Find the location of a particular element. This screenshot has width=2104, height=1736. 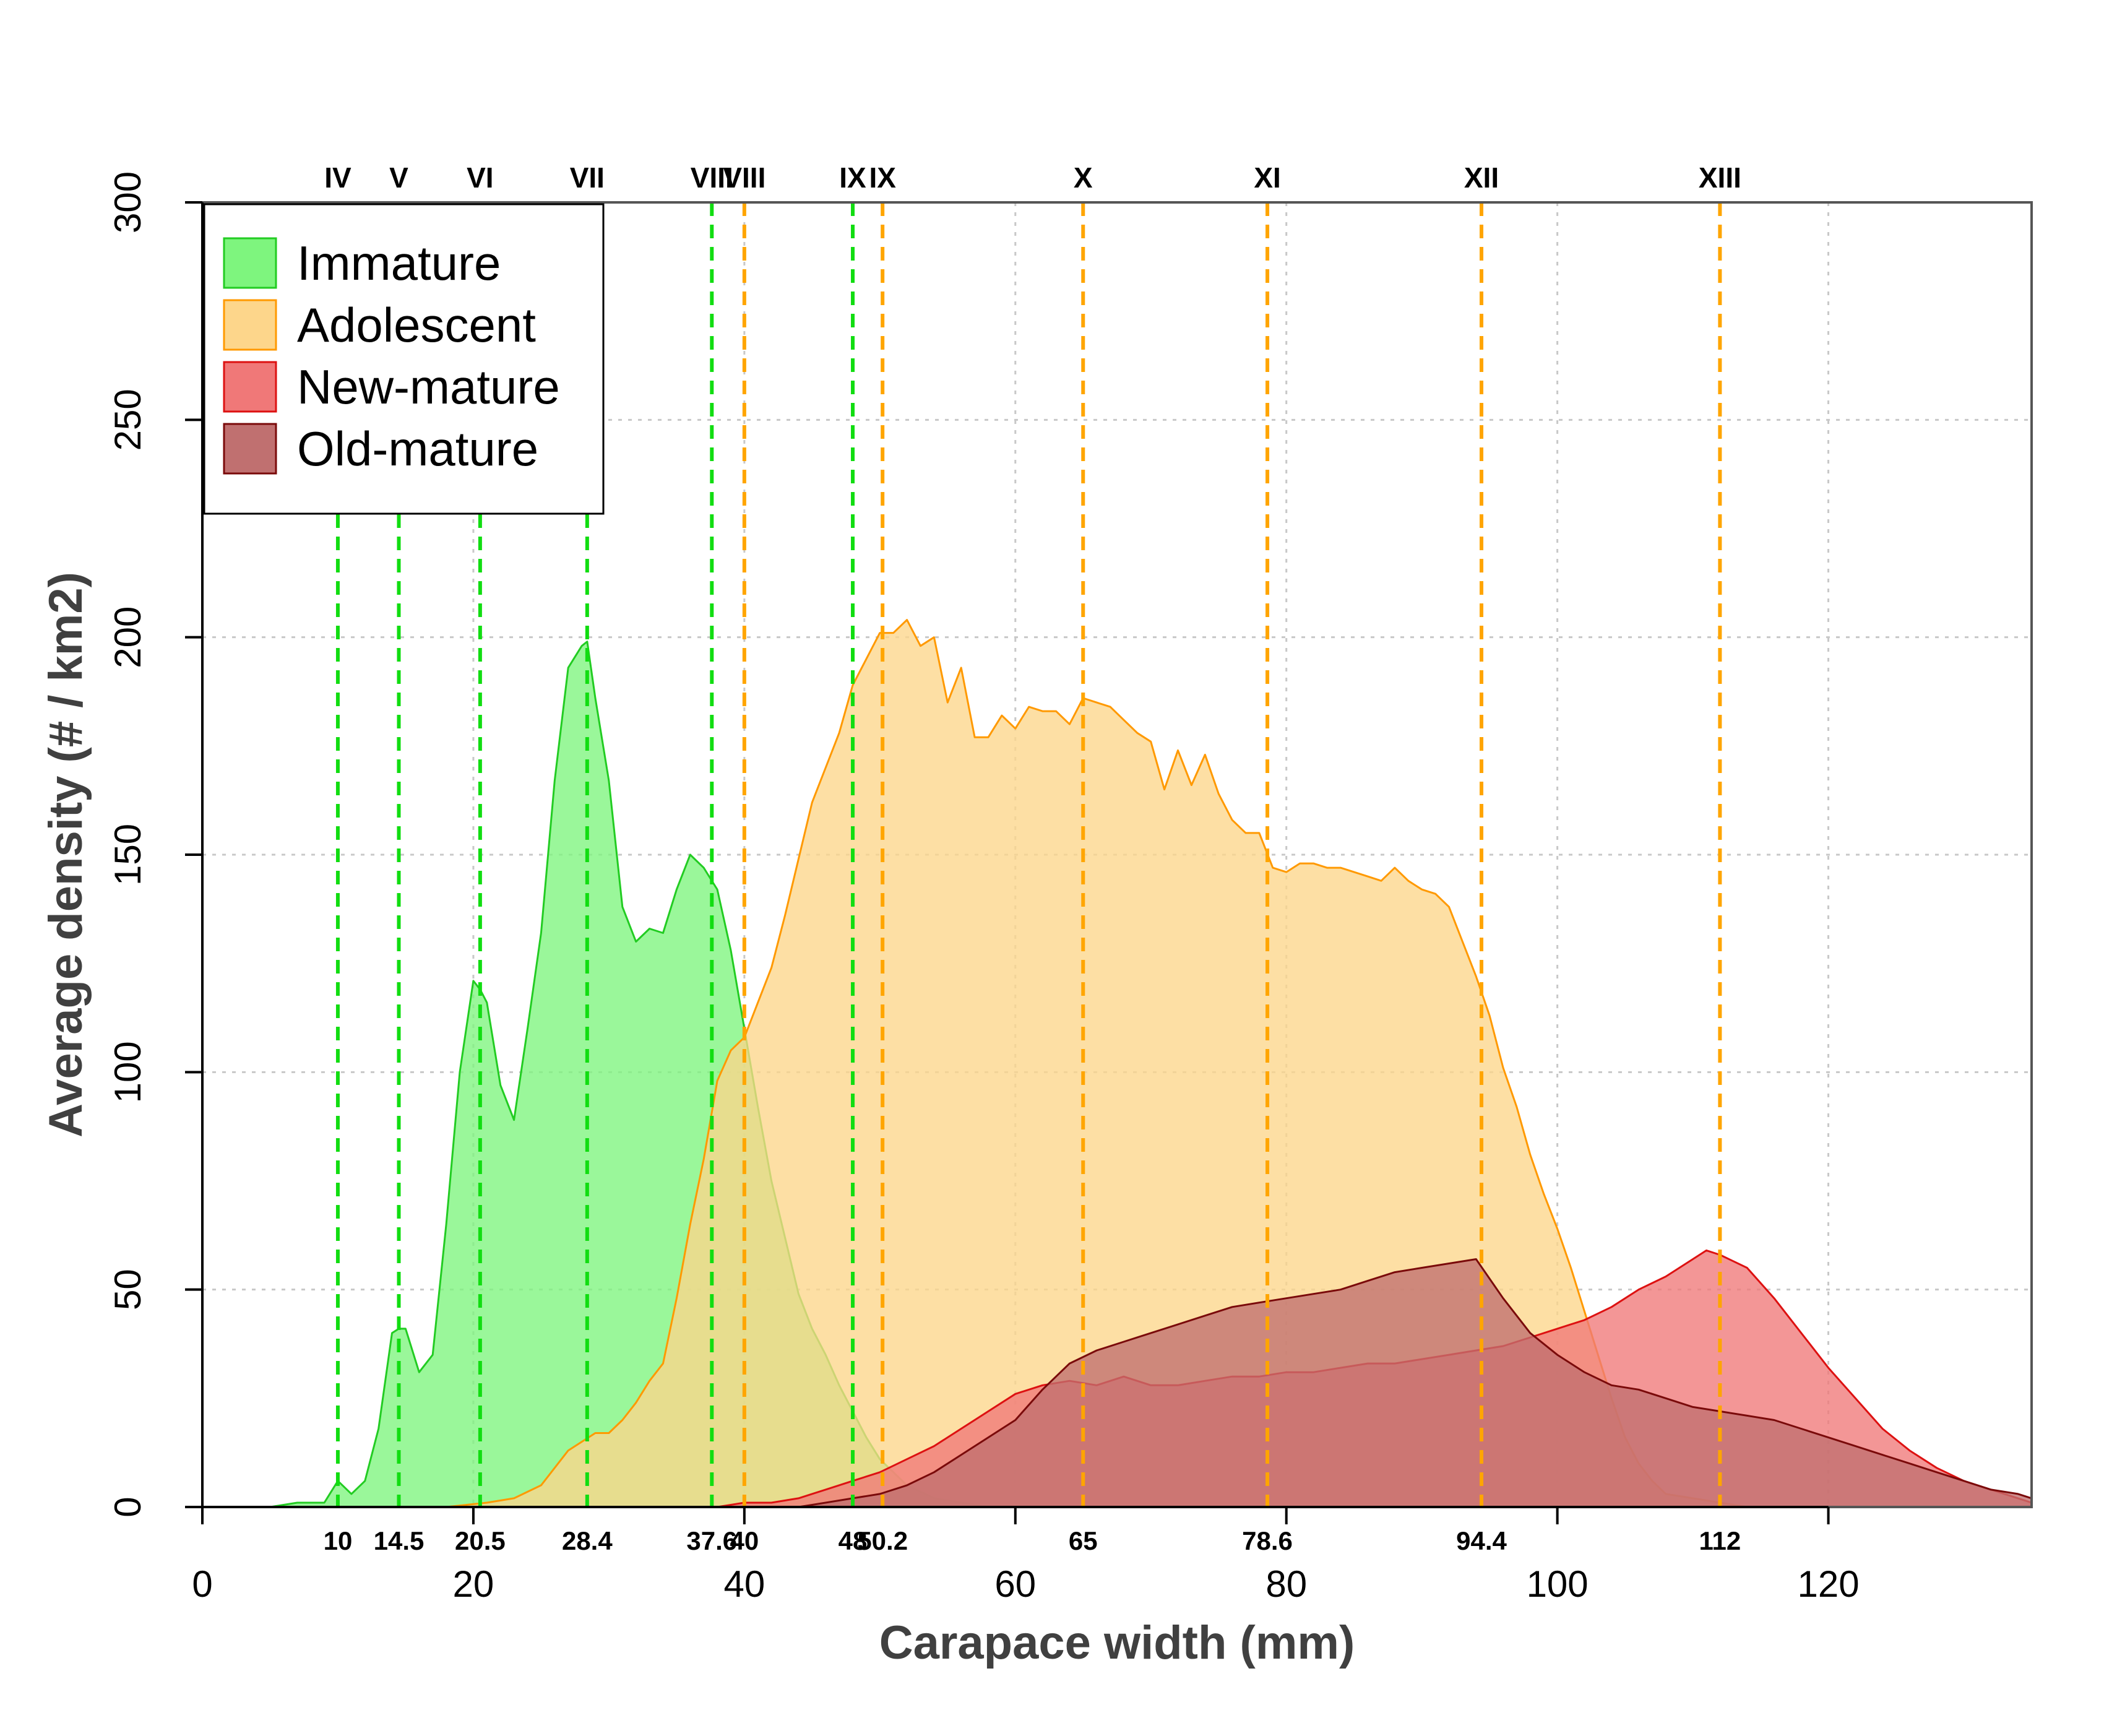

x-tick-label: 100 is located at coordinates (1558, 1584).